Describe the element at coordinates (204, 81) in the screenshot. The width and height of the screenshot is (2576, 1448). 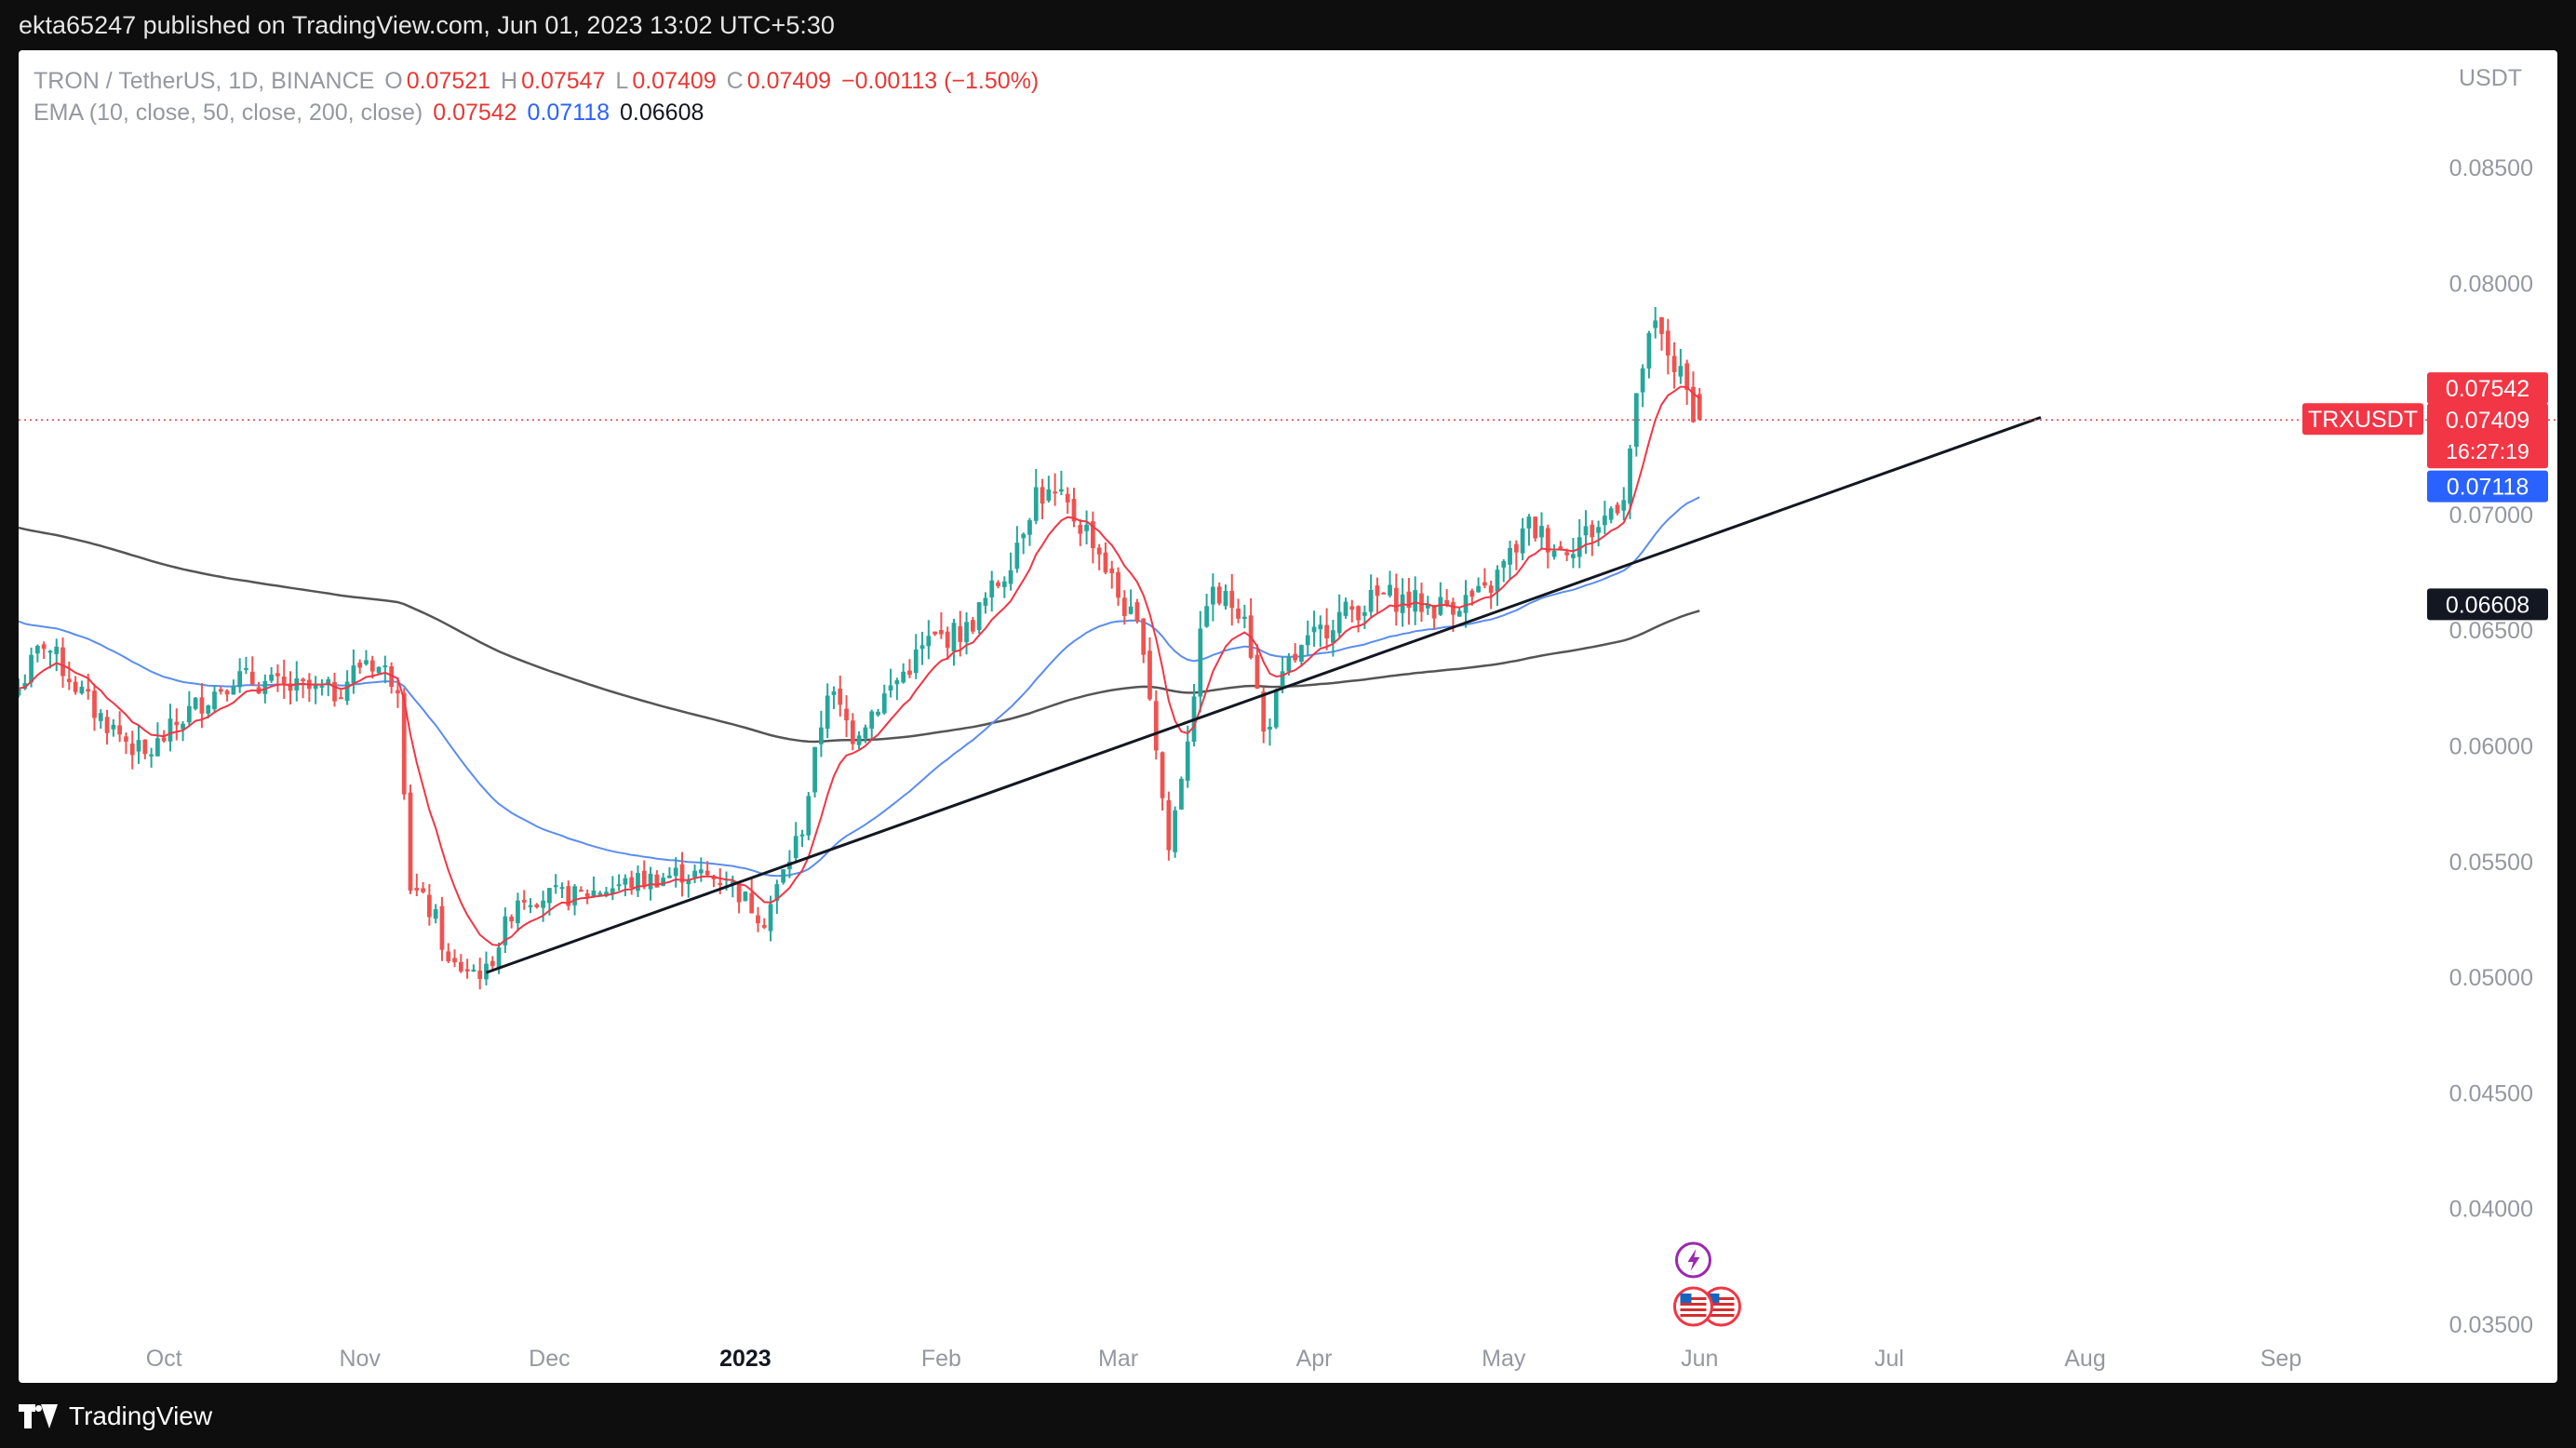
I see `symbol-name: TRON / TetherUS, 1D, BINANCE` at that location.